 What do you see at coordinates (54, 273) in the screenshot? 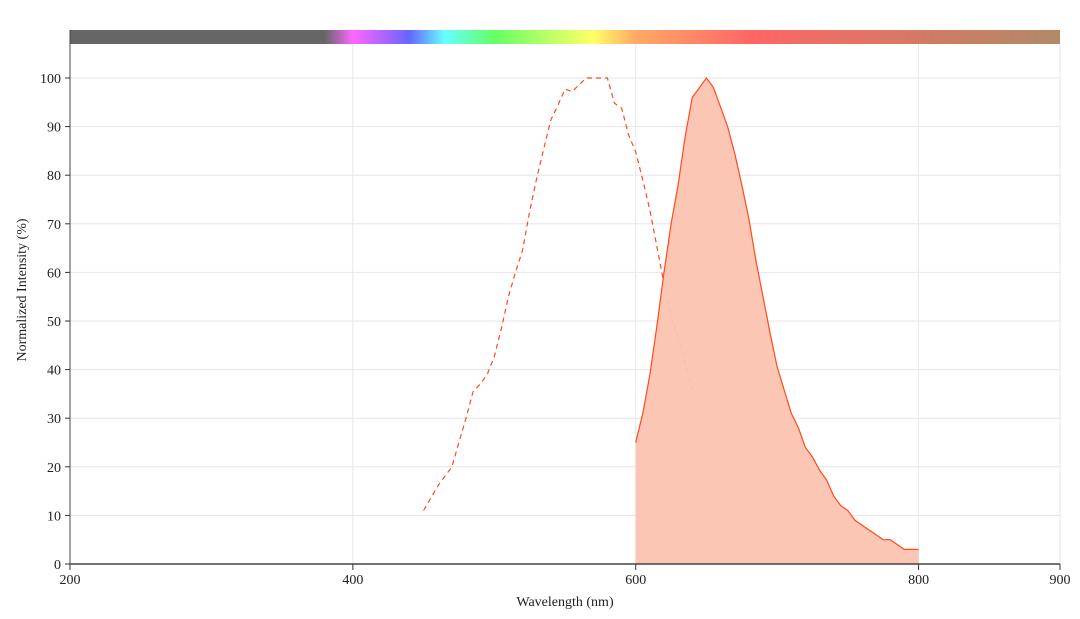
I see `y-tick-label: 60` at bounding box center [54, 273].